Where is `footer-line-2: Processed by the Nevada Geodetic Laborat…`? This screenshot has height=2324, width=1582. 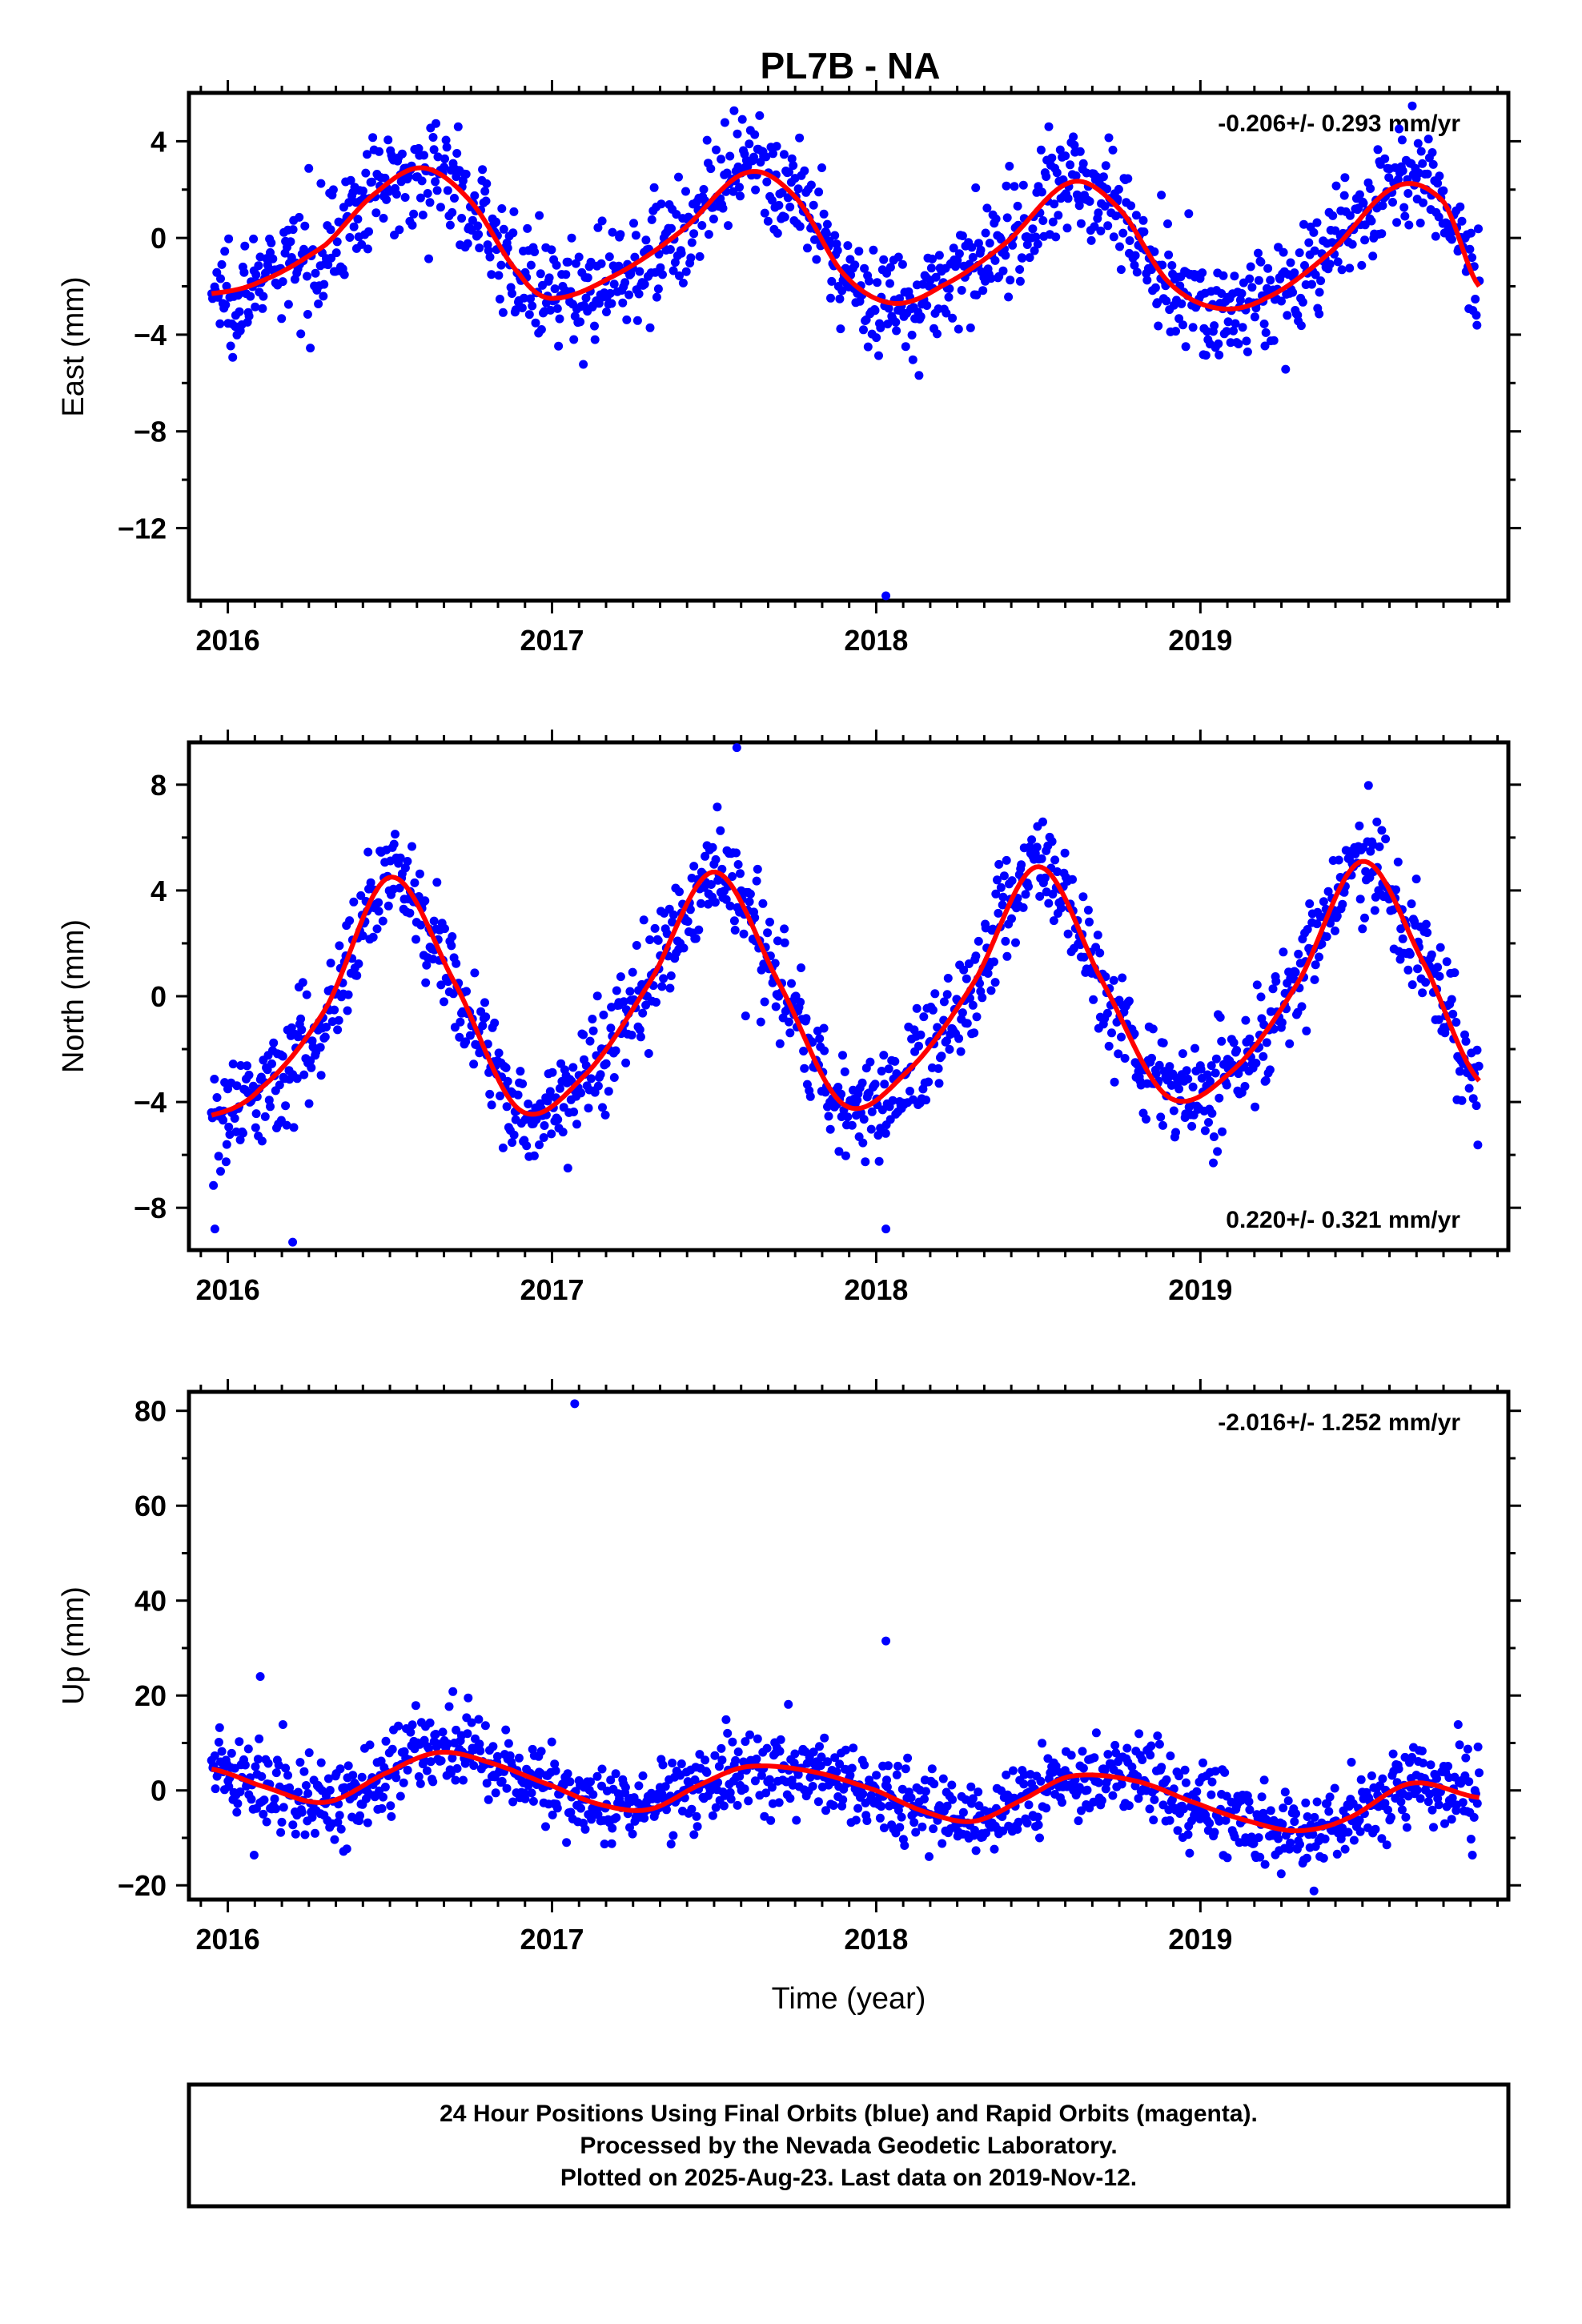 footer-line-2: Processed by the Nevada Geodetic Laborat… is located at coordinates (848, 2146).